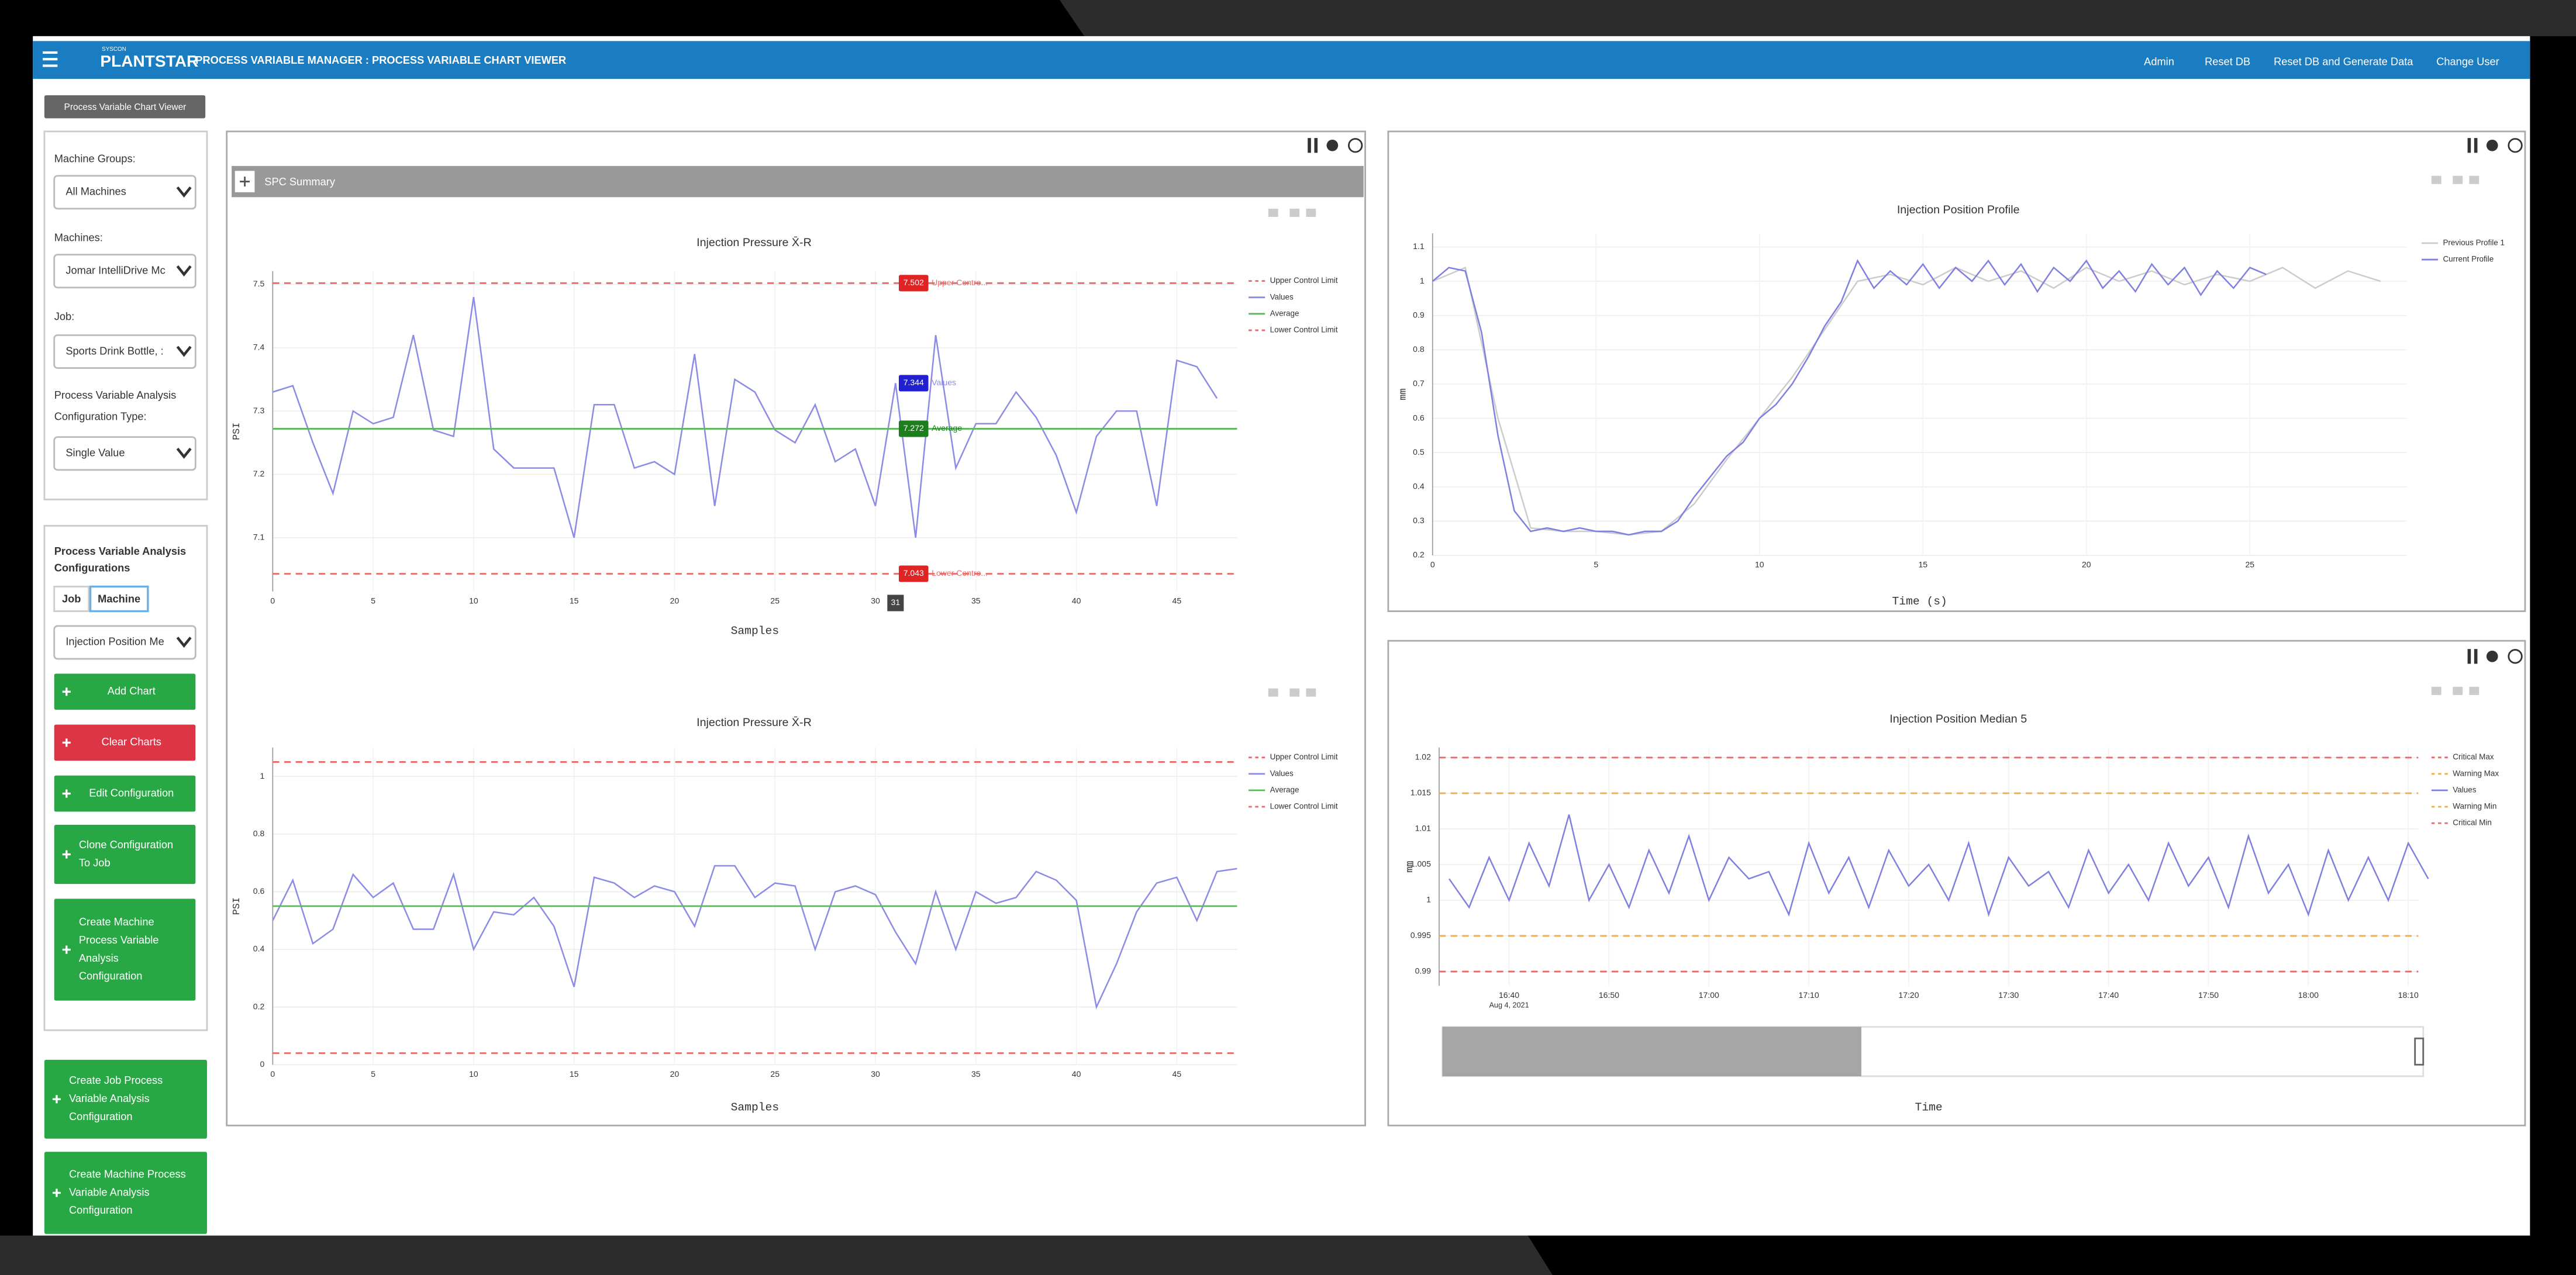  Describe the element at coordinates (1282, 296) in the screenshot. I see `legend-label: Values` at that location.